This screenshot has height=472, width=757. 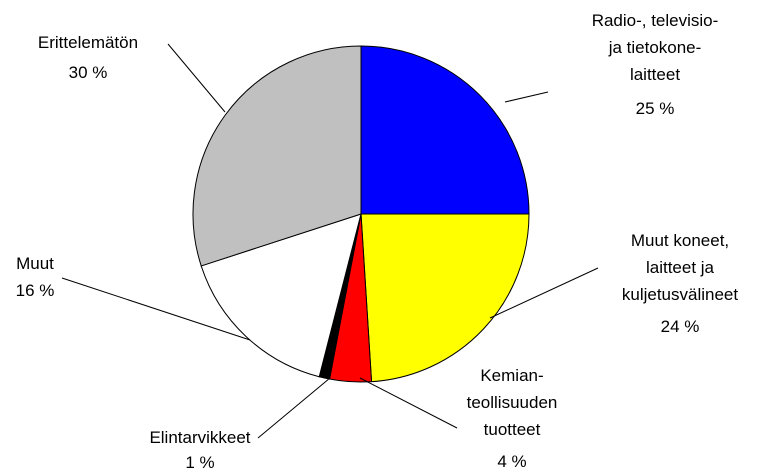 What do you see at coordinates (512, 402) in the screenshot?
I see `slice-label: Kemian-teollisuuden tuotteet` at bounding box center [512, 402].